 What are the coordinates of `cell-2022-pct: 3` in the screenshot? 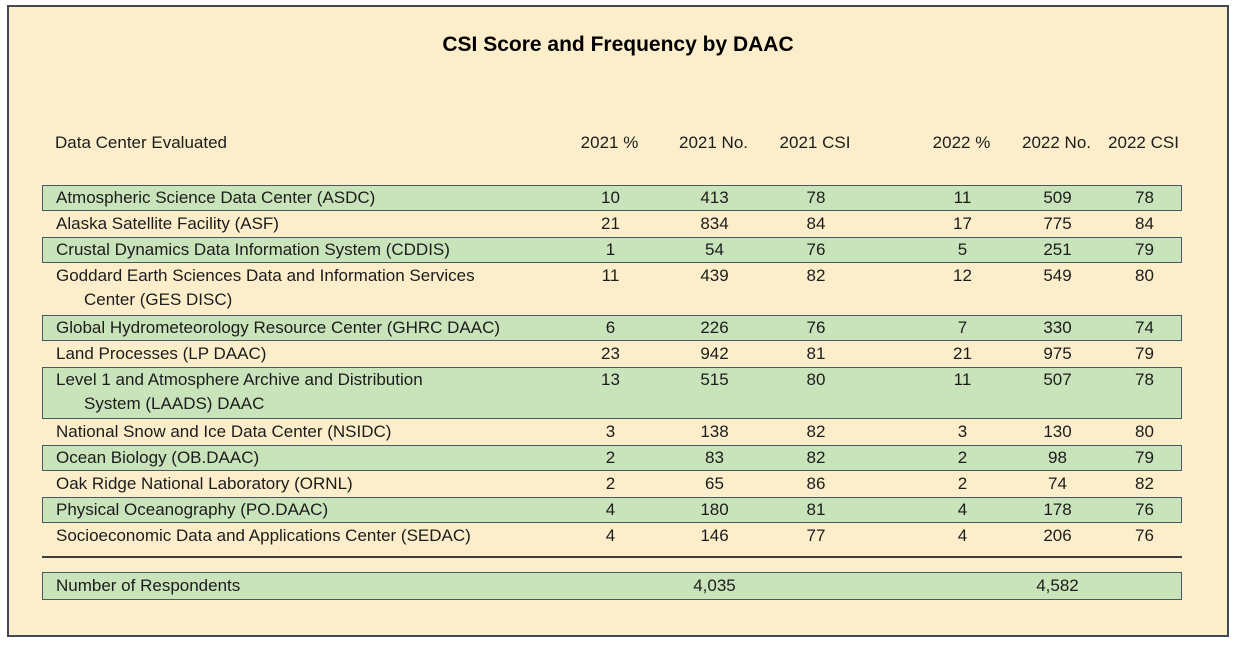 It's located at (962, 431).